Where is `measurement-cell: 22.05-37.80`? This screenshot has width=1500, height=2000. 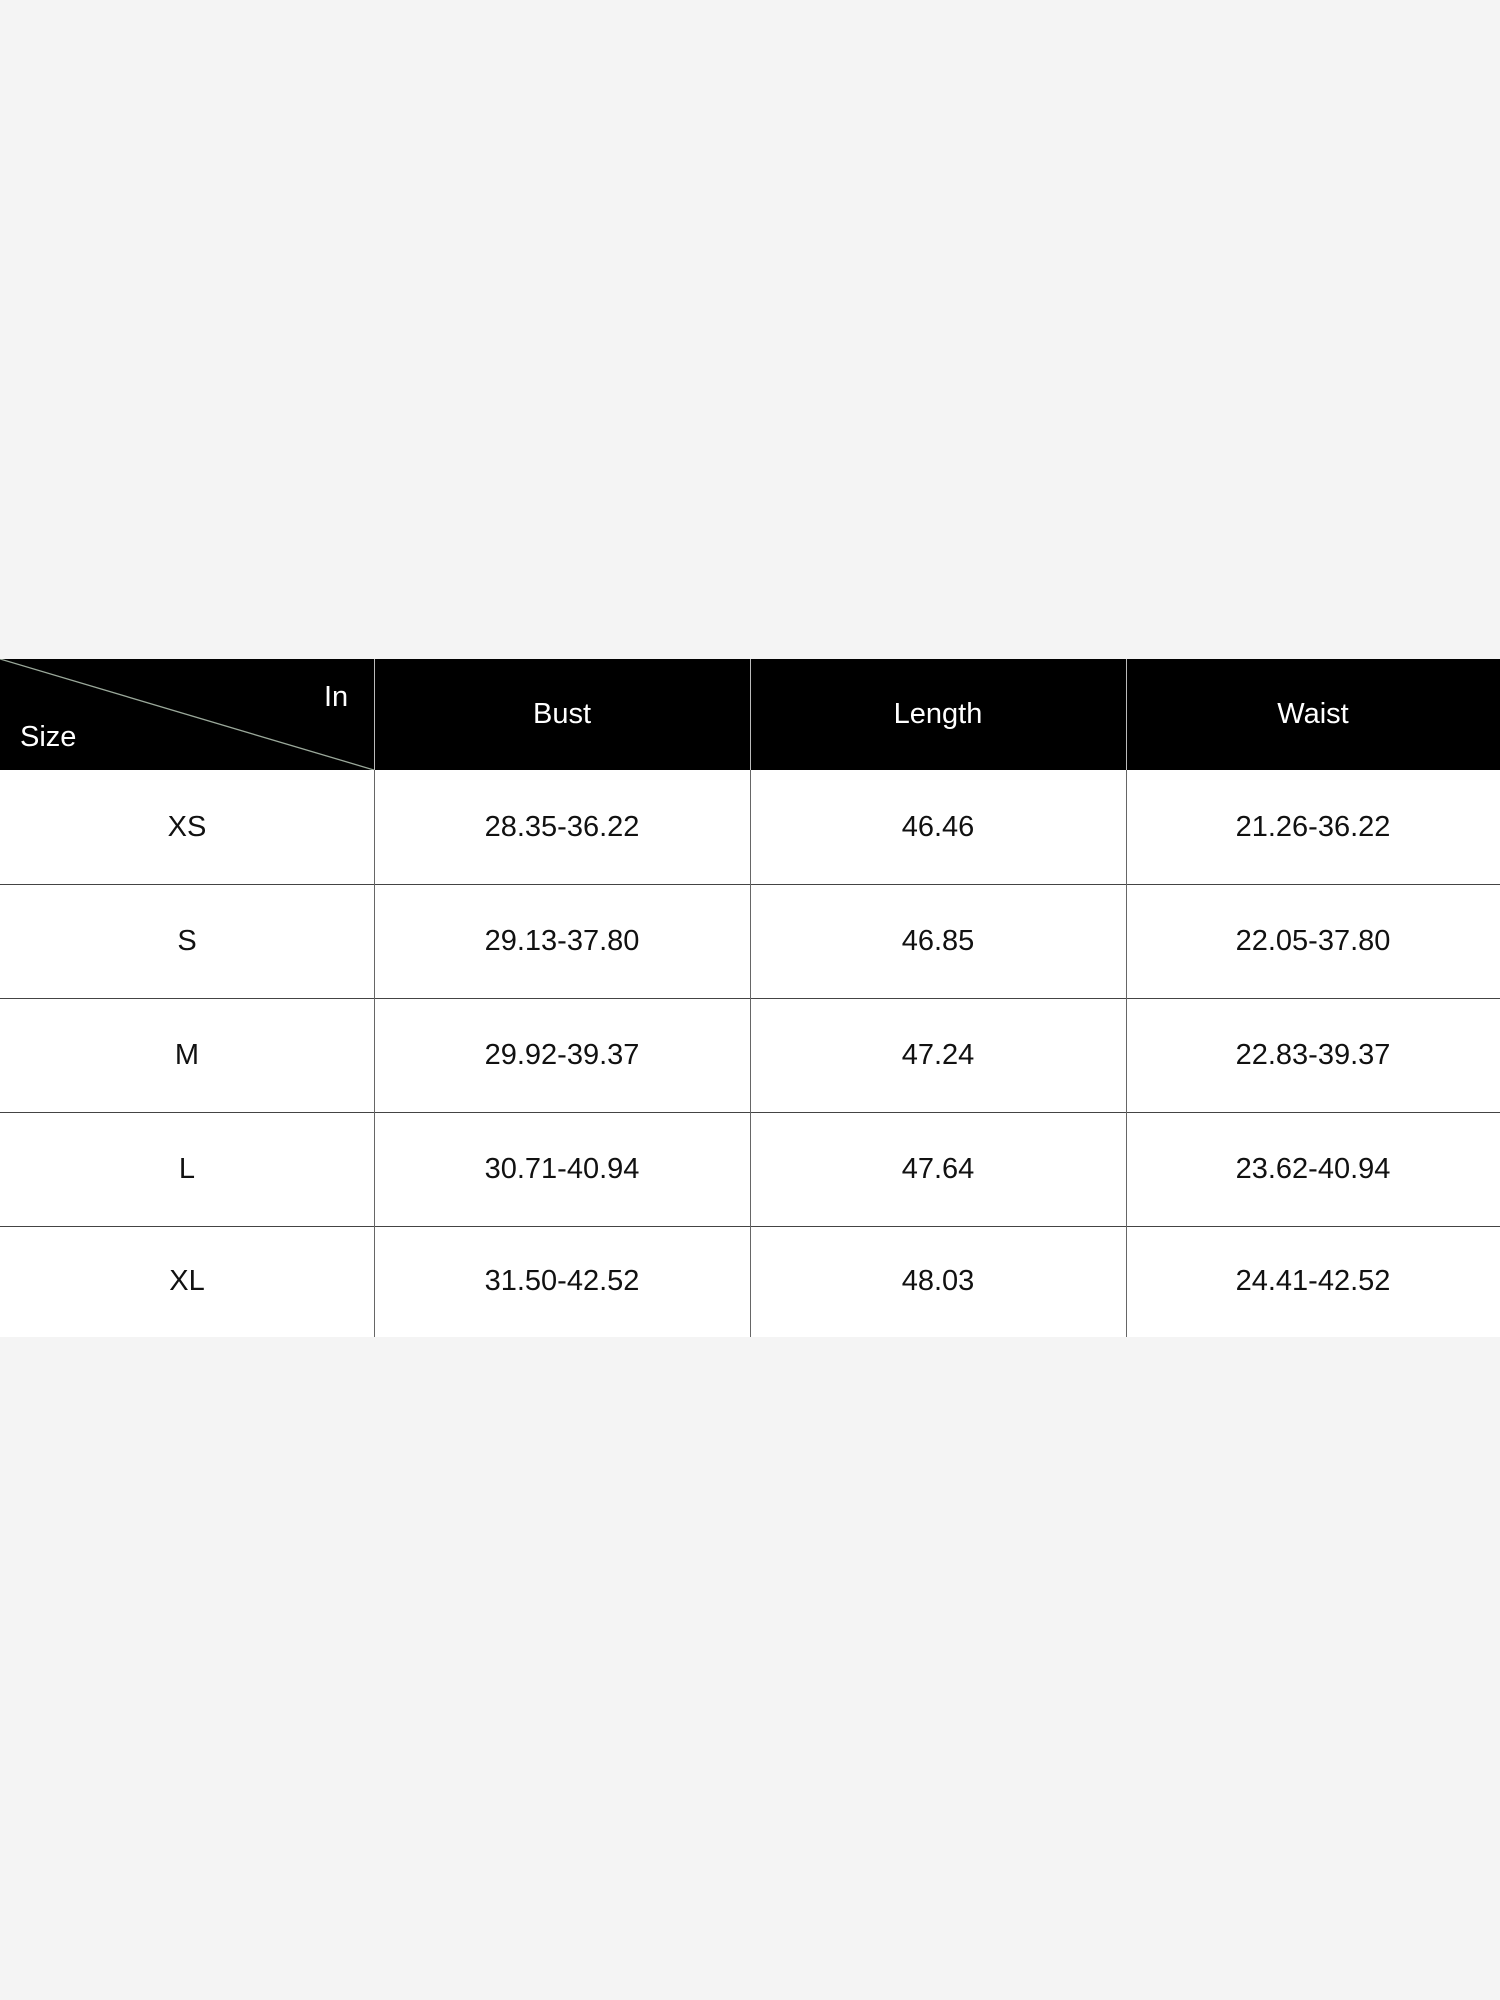
measurement-cell: 22.05-37.80 is located at coordinates (1313, 940).